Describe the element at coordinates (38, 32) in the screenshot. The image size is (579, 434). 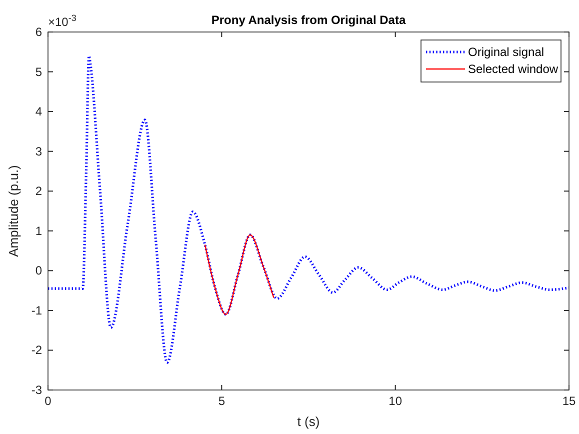
I see `y-tick-label: 6` at that location.